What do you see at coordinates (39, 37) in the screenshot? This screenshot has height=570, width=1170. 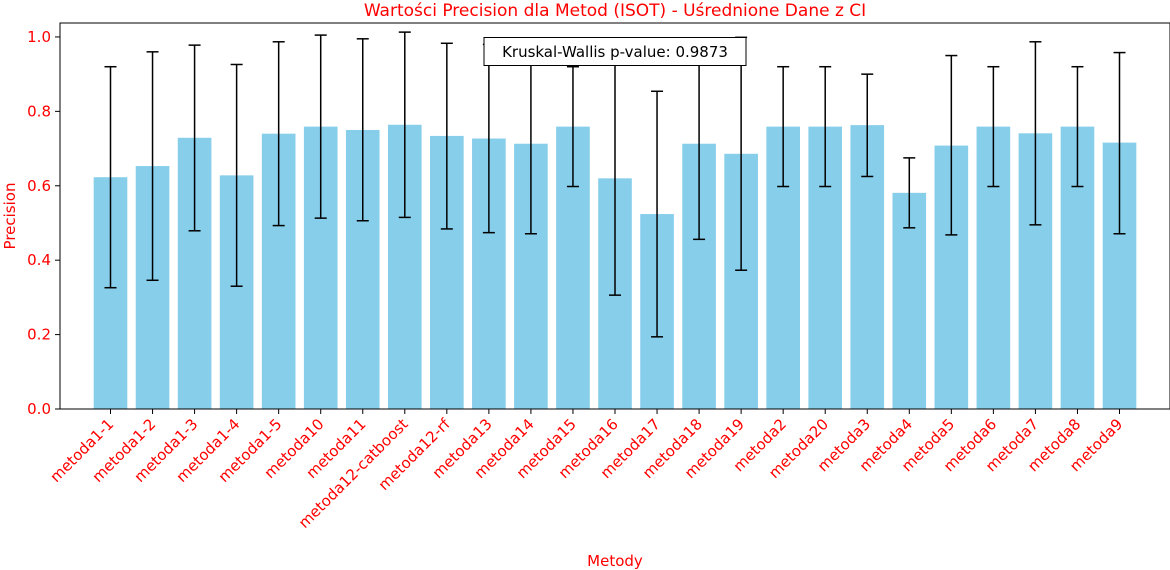 I see `y-tick-label: 1.0` at bounding box center [39, 37].